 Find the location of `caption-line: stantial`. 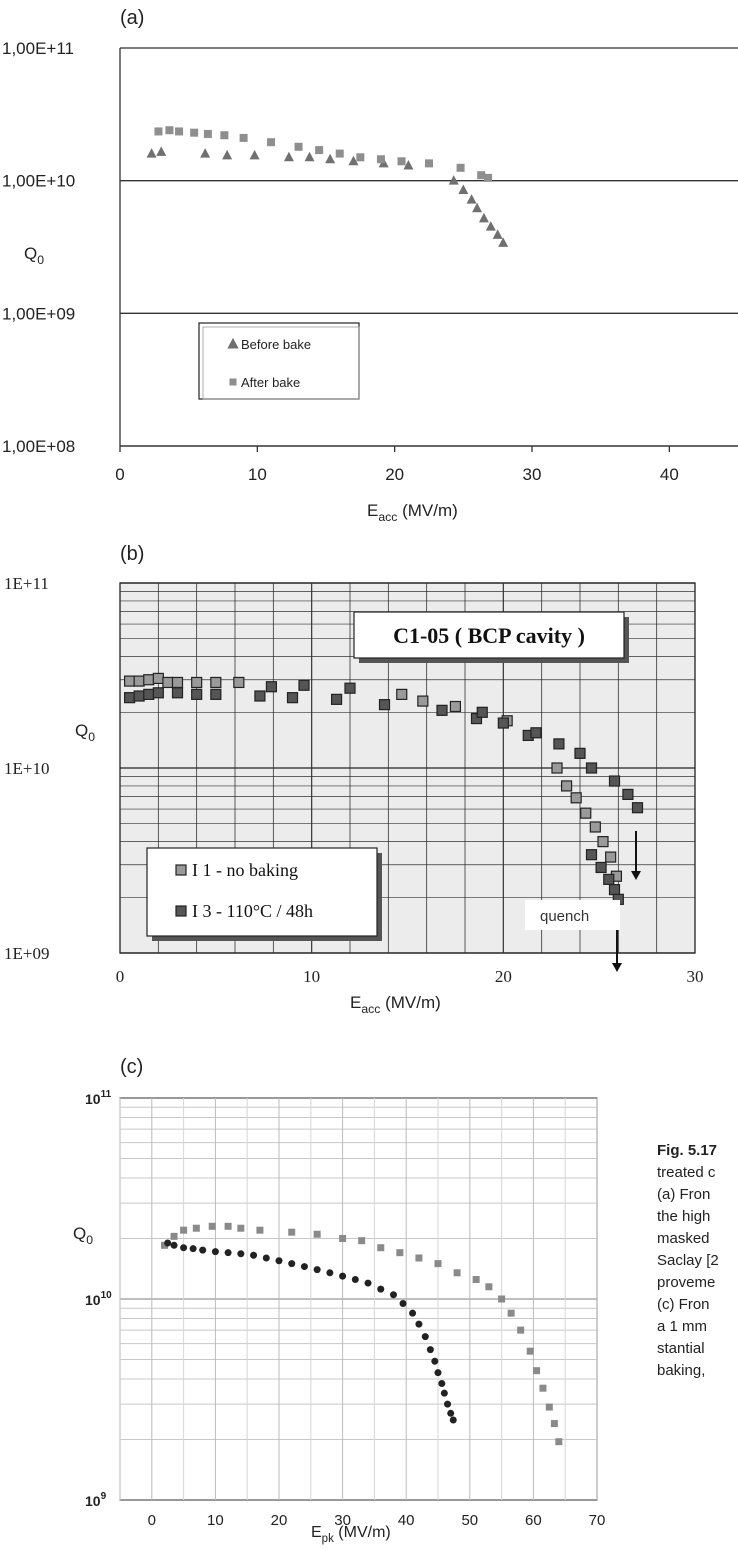

caption-line: stantial is located at coordinates (681, 1348).